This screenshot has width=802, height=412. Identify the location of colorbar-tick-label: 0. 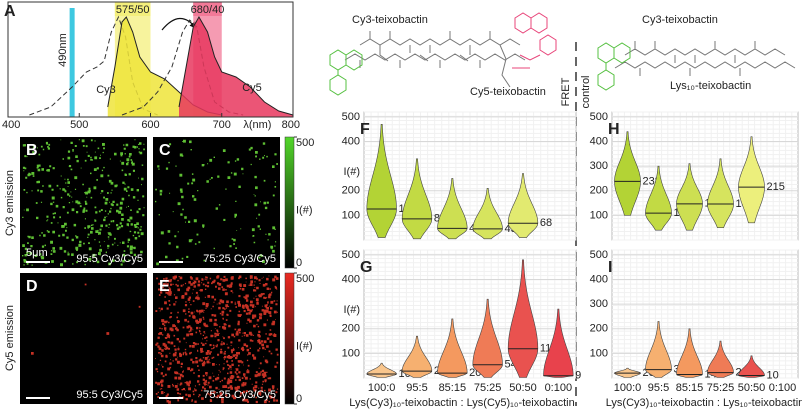
(299, 263).